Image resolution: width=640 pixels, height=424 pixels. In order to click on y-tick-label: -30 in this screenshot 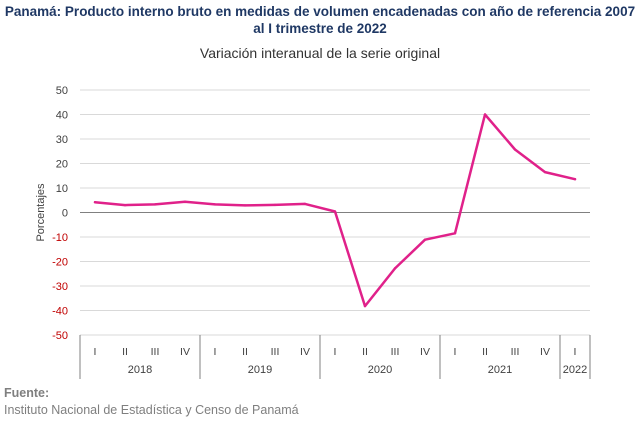, I will do `click(60, 287)`.